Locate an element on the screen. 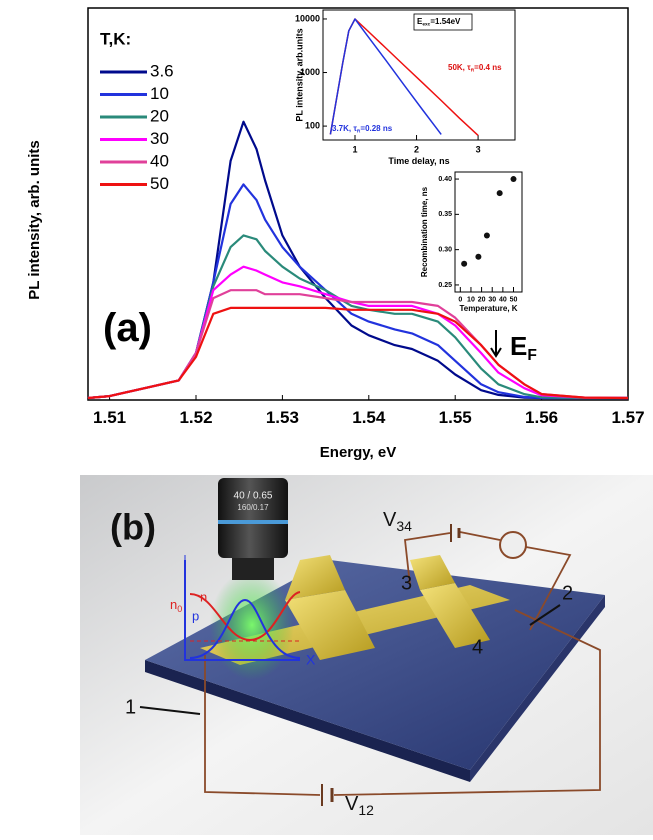  x-tick-label: 0 is located at coordinates (460, 300).